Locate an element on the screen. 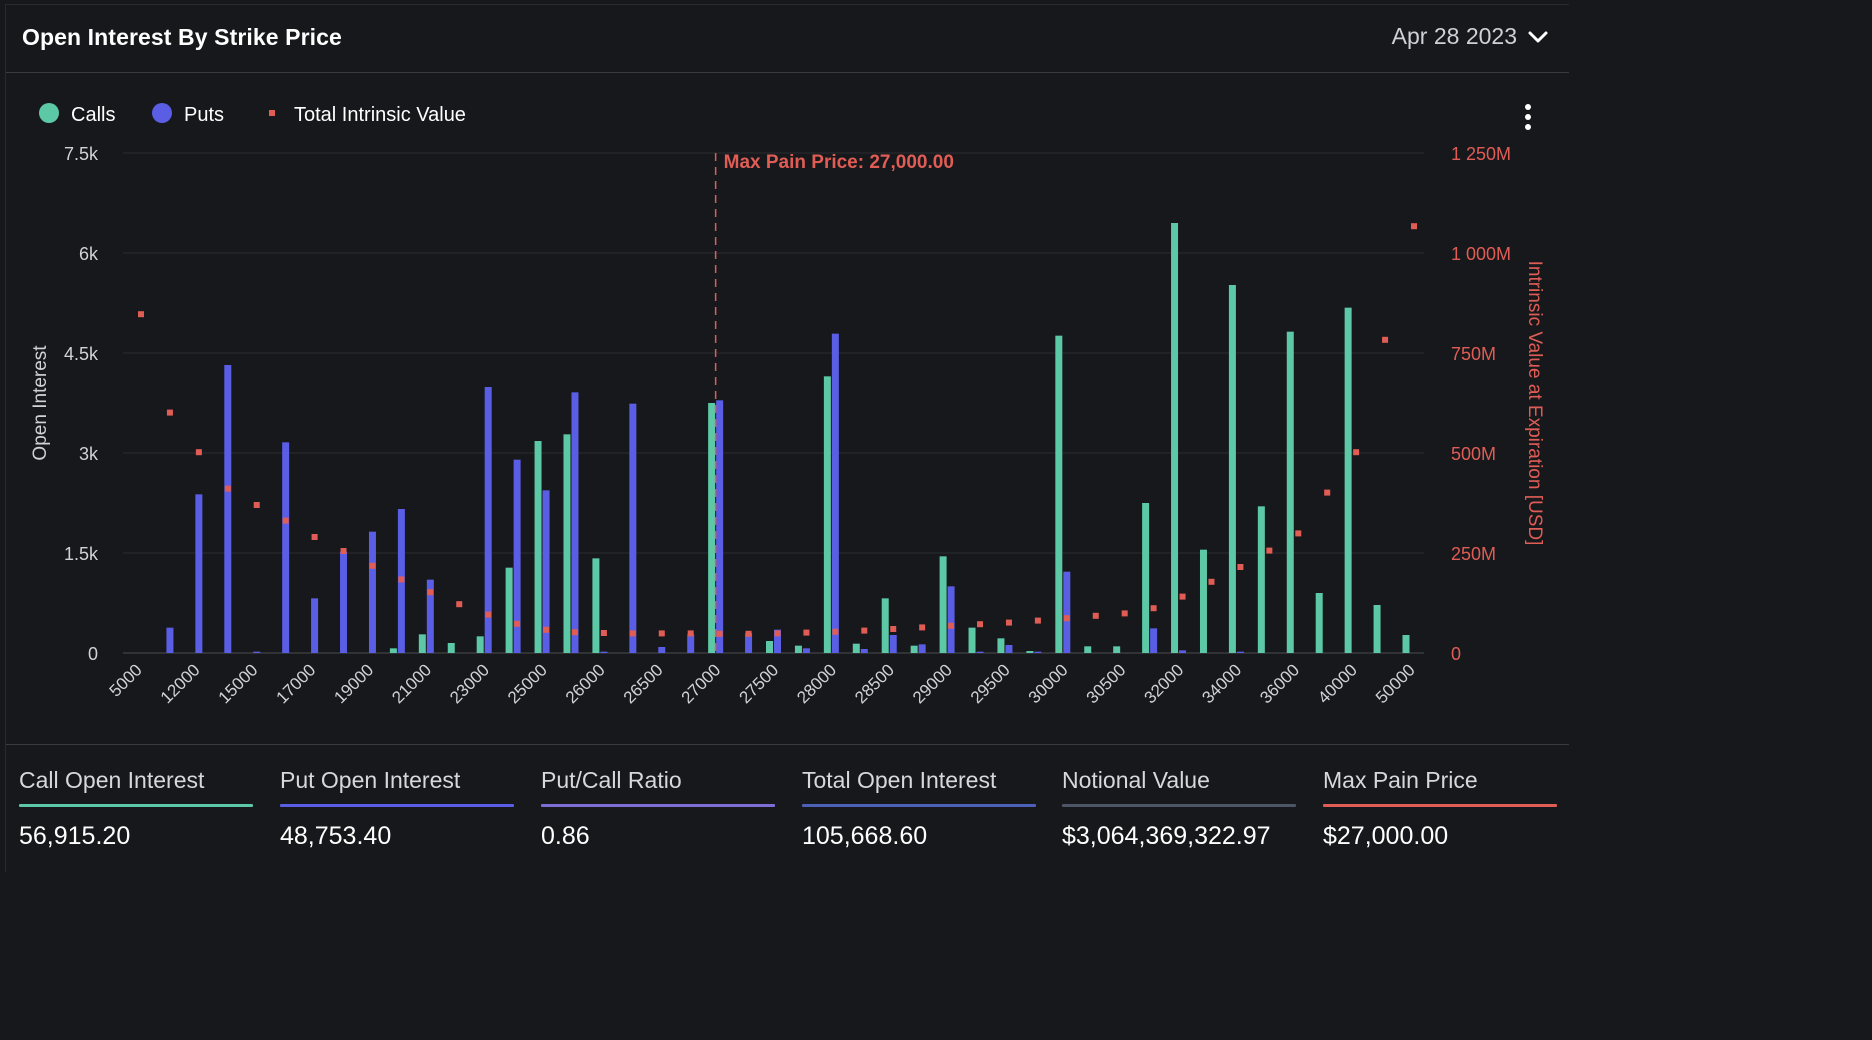  stat-value: $3,064,369,322.97 is located at coordinates (1166, 836).